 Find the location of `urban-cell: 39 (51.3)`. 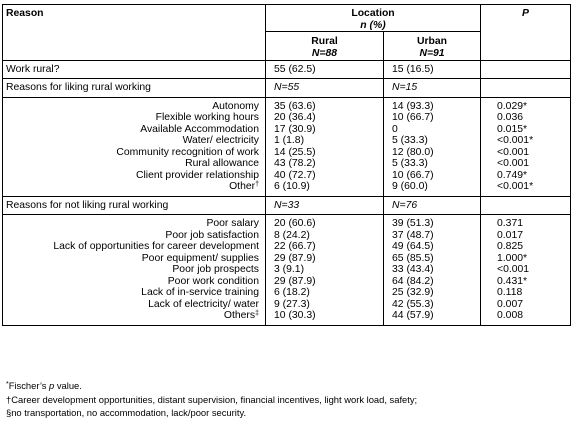

urban-cell: 39 (51.3) is located at coordinates (432, 224).